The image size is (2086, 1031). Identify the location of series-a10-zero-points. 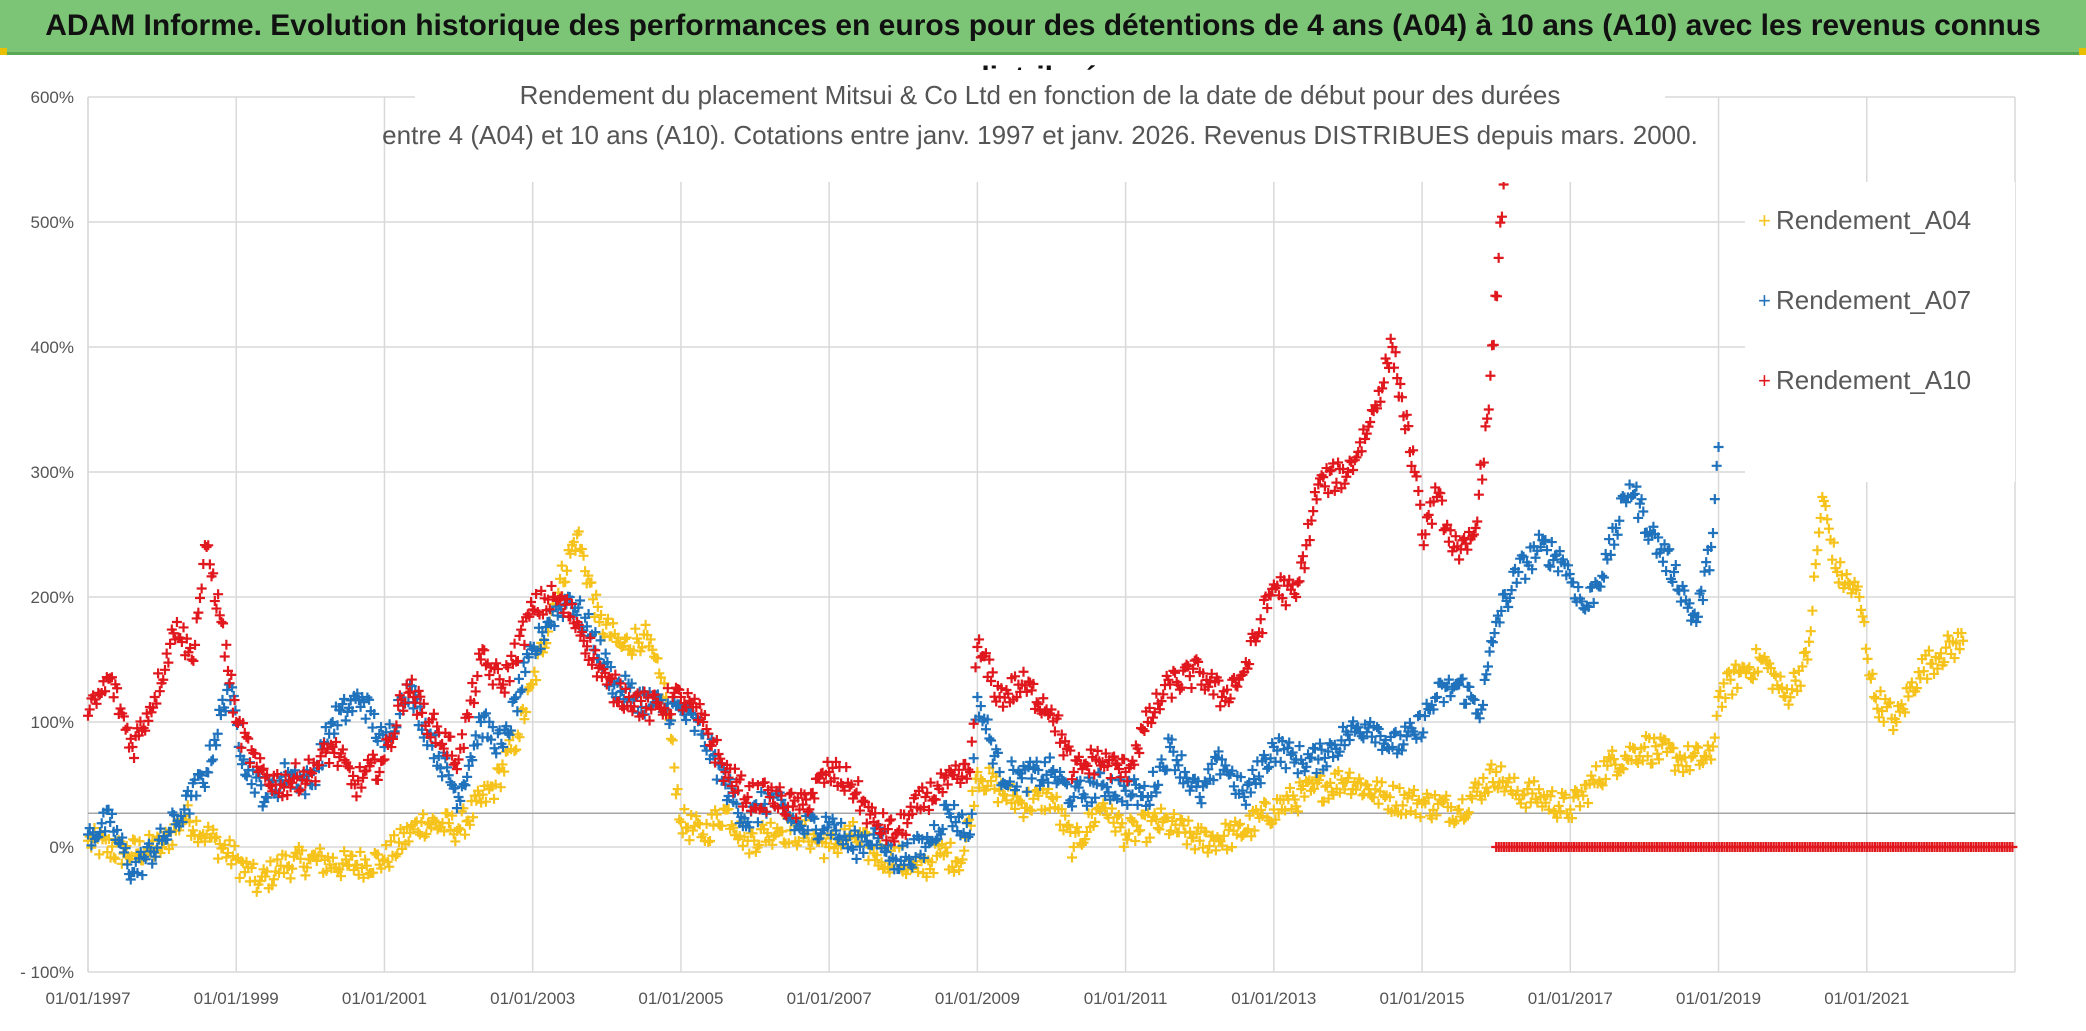
(1754, 847).